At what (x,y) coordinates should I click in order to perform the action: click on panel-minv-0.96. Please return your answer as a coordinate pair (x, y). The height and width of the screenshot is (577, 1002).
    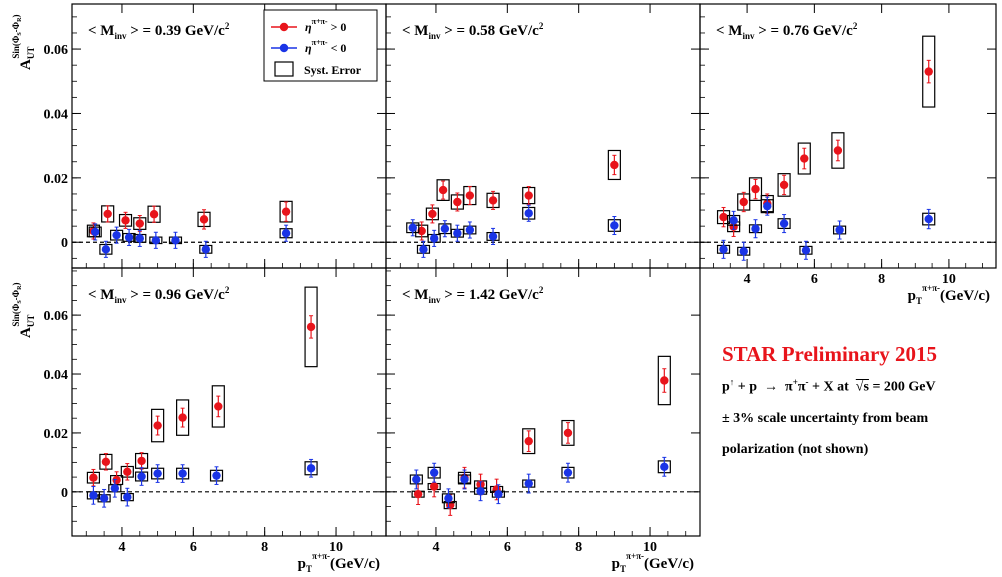
    Looking at the image, I should click on (229, 397).